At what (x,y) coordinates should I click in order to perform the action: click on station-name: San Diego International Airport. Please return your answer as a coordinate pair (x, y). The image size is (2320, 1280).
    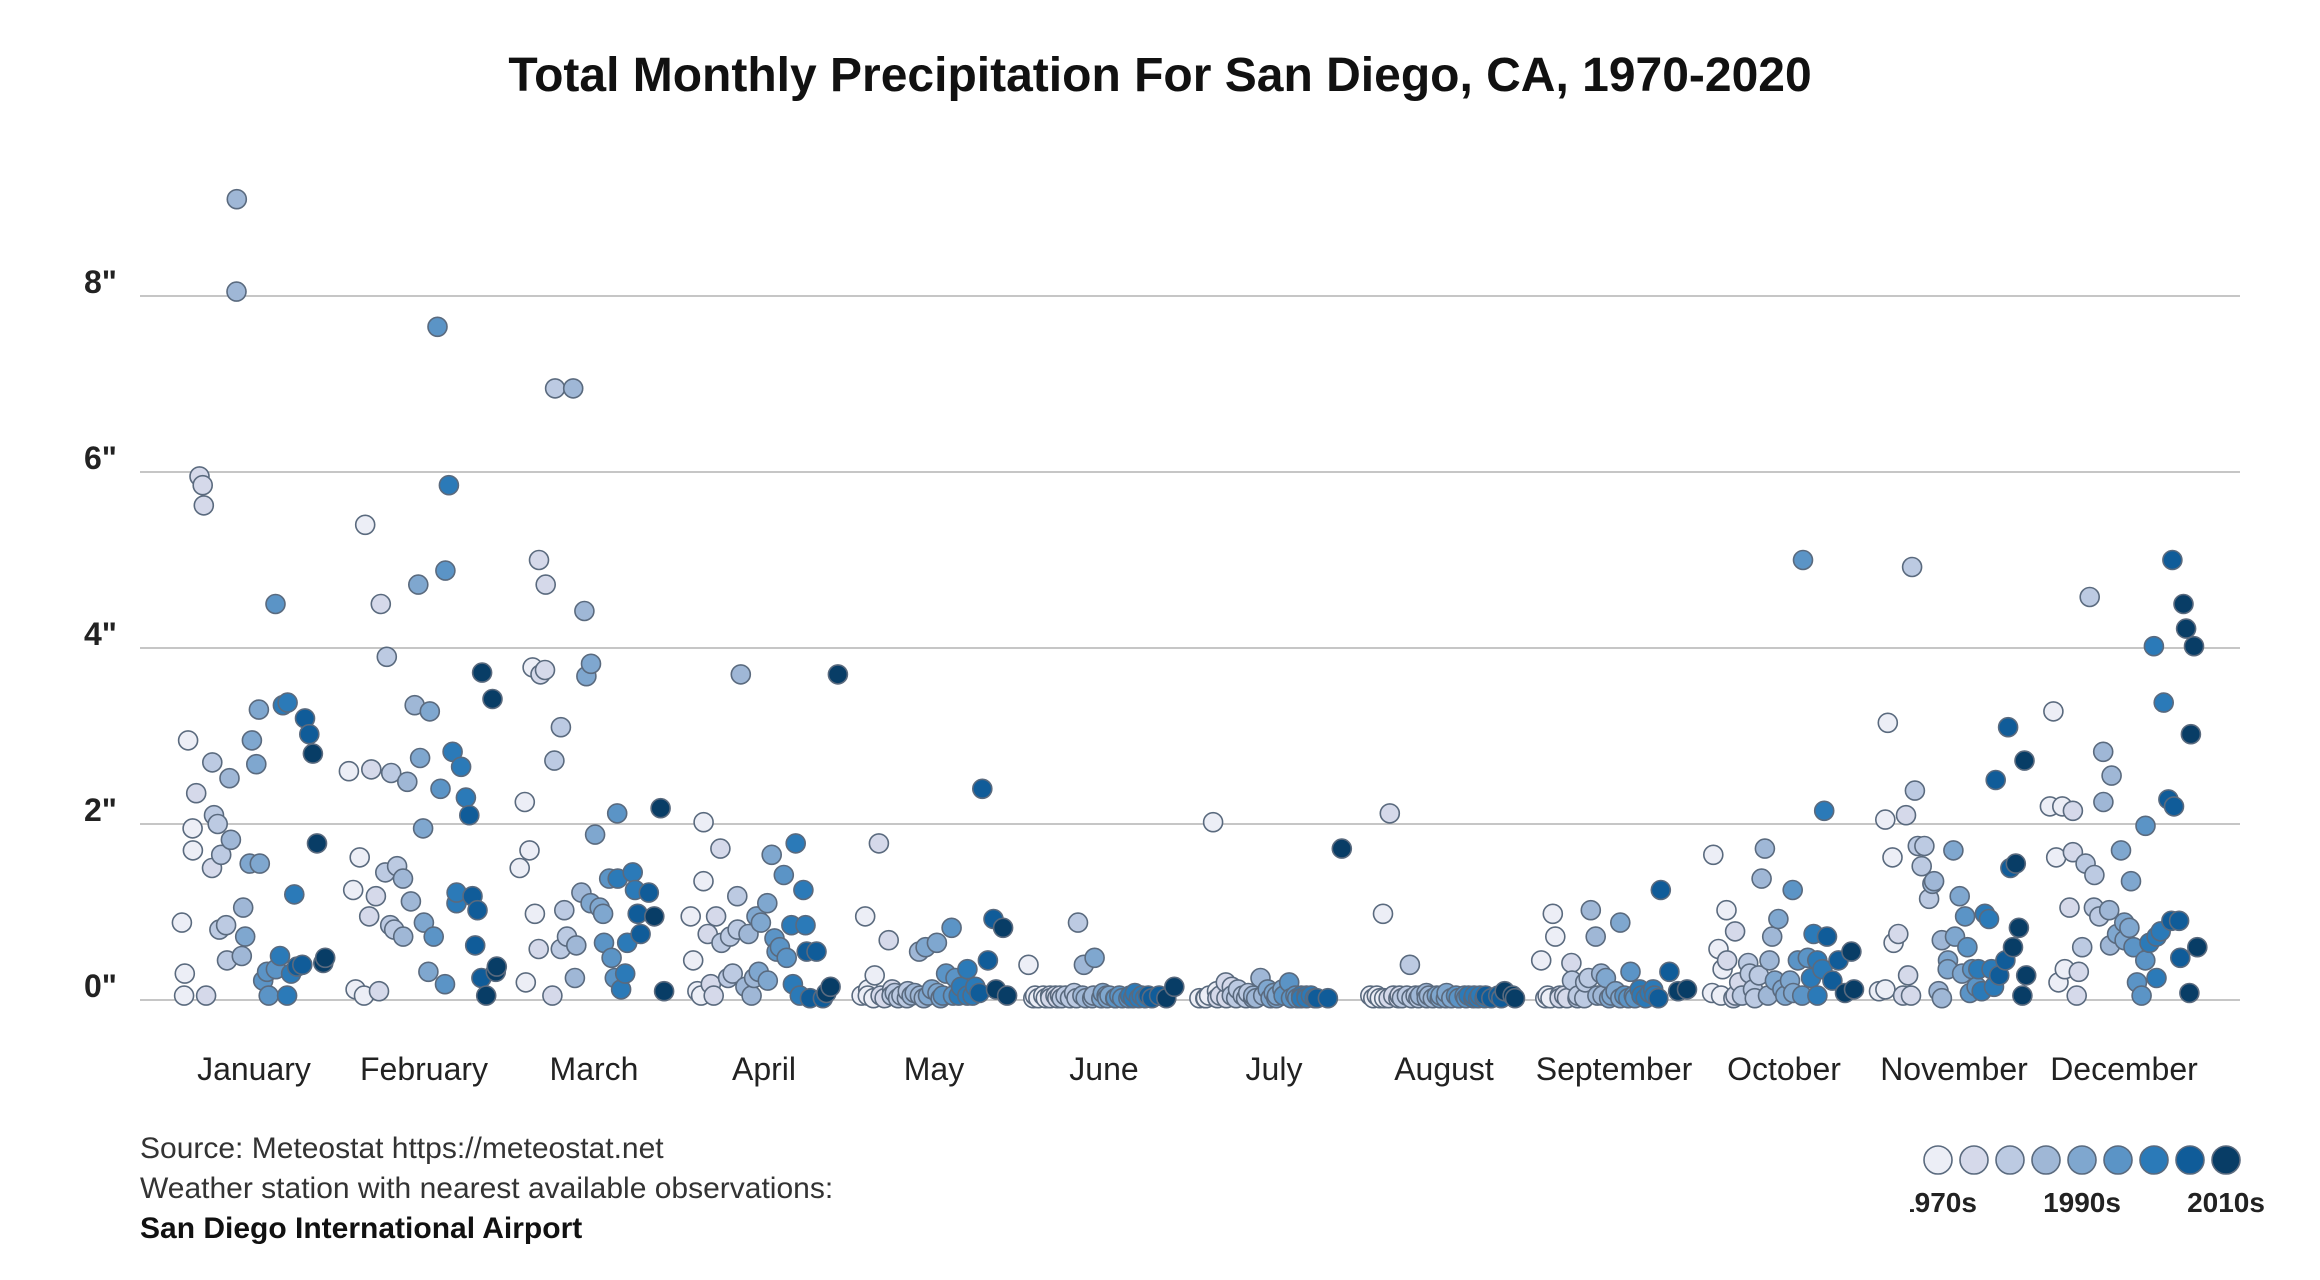
    Looking at the image, I should click on (361, 1228).